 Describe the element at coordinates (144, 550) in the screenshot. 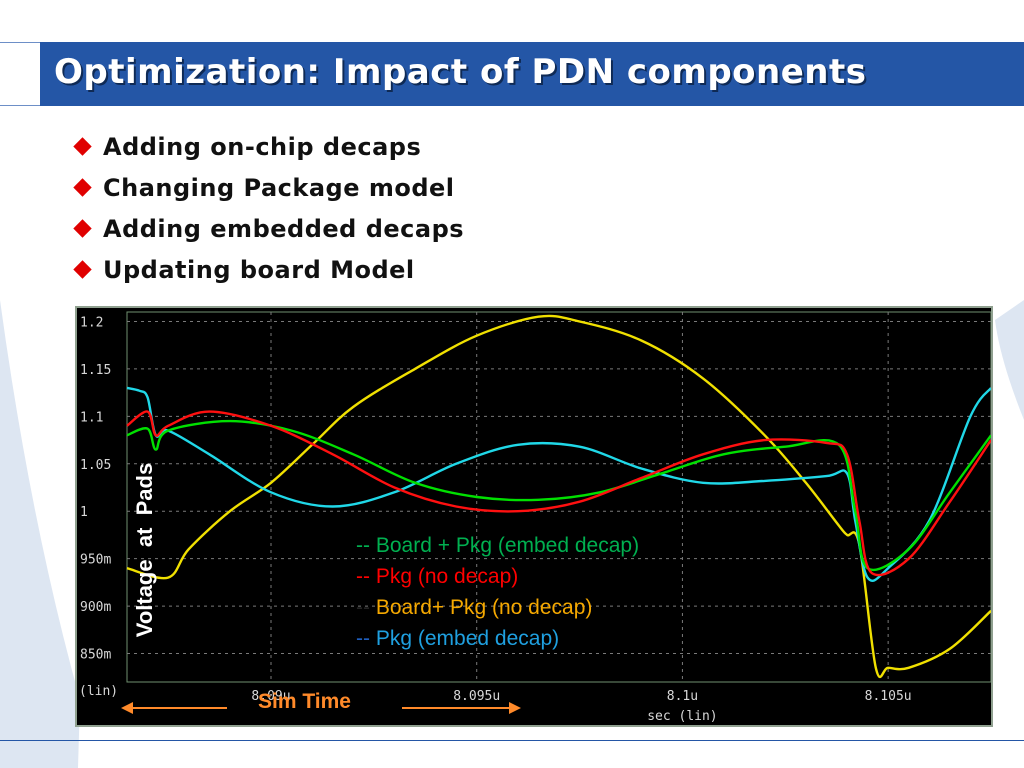

I see `y-axis-label: Voltage at Pads` at that location.